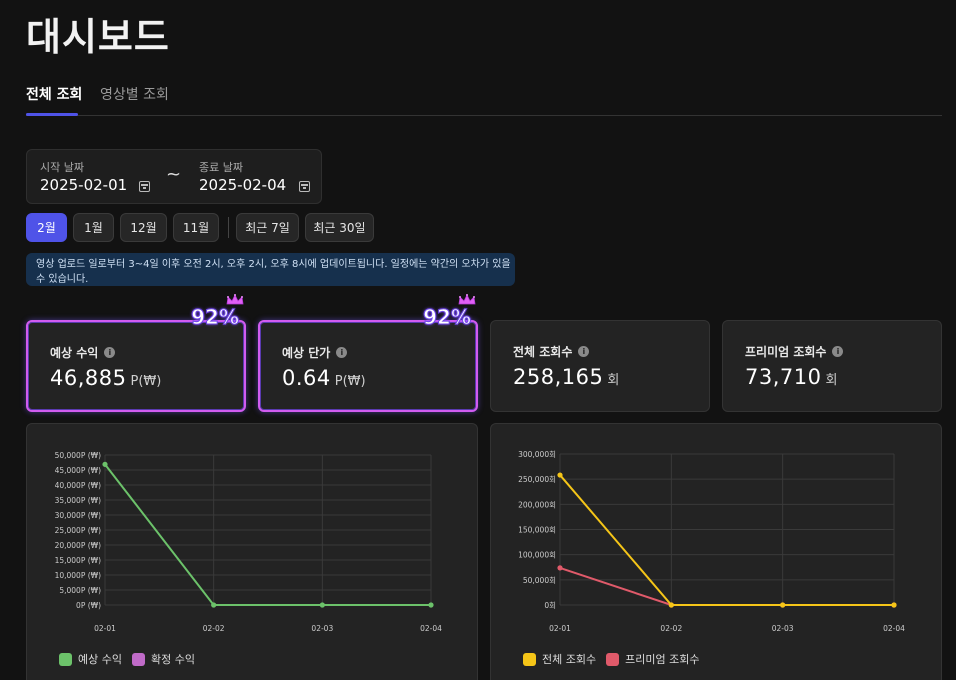 The image size is (956, 680). I want to click on tab-bar: 전체 조회 영상별 조회, so click(484, 100).